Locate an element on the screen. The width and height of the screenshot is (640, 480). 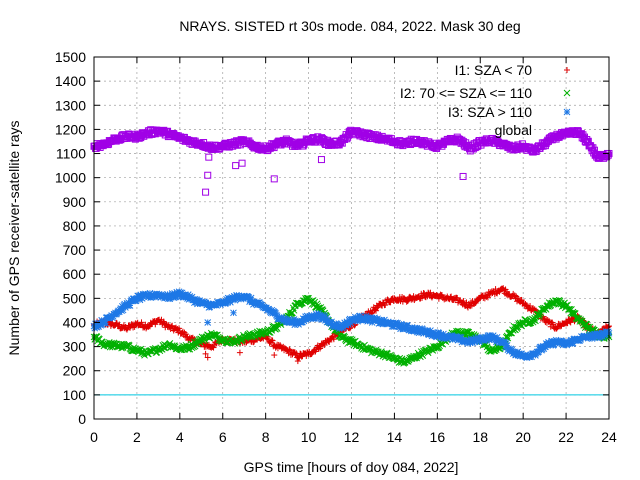
x-tick-label: 20 is located at coordinates (523, 437).